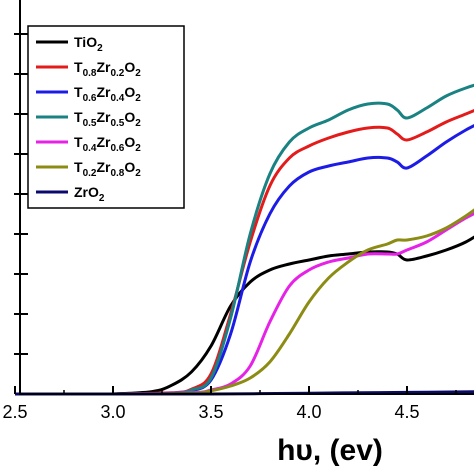 The height and width of the screenshot is (474, 474). Describe the element at coordinates (107, 69) in the screenshot. I see `legend-label-1: T0.8Zr0.2O2` at that location.